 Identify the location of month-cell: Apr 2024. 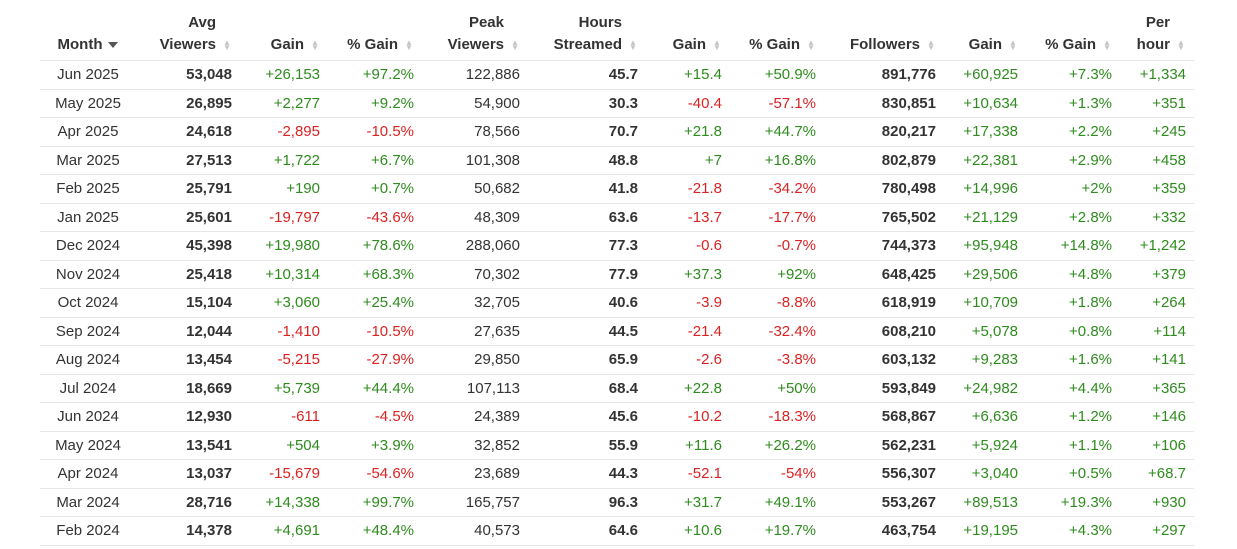
(88, 473).